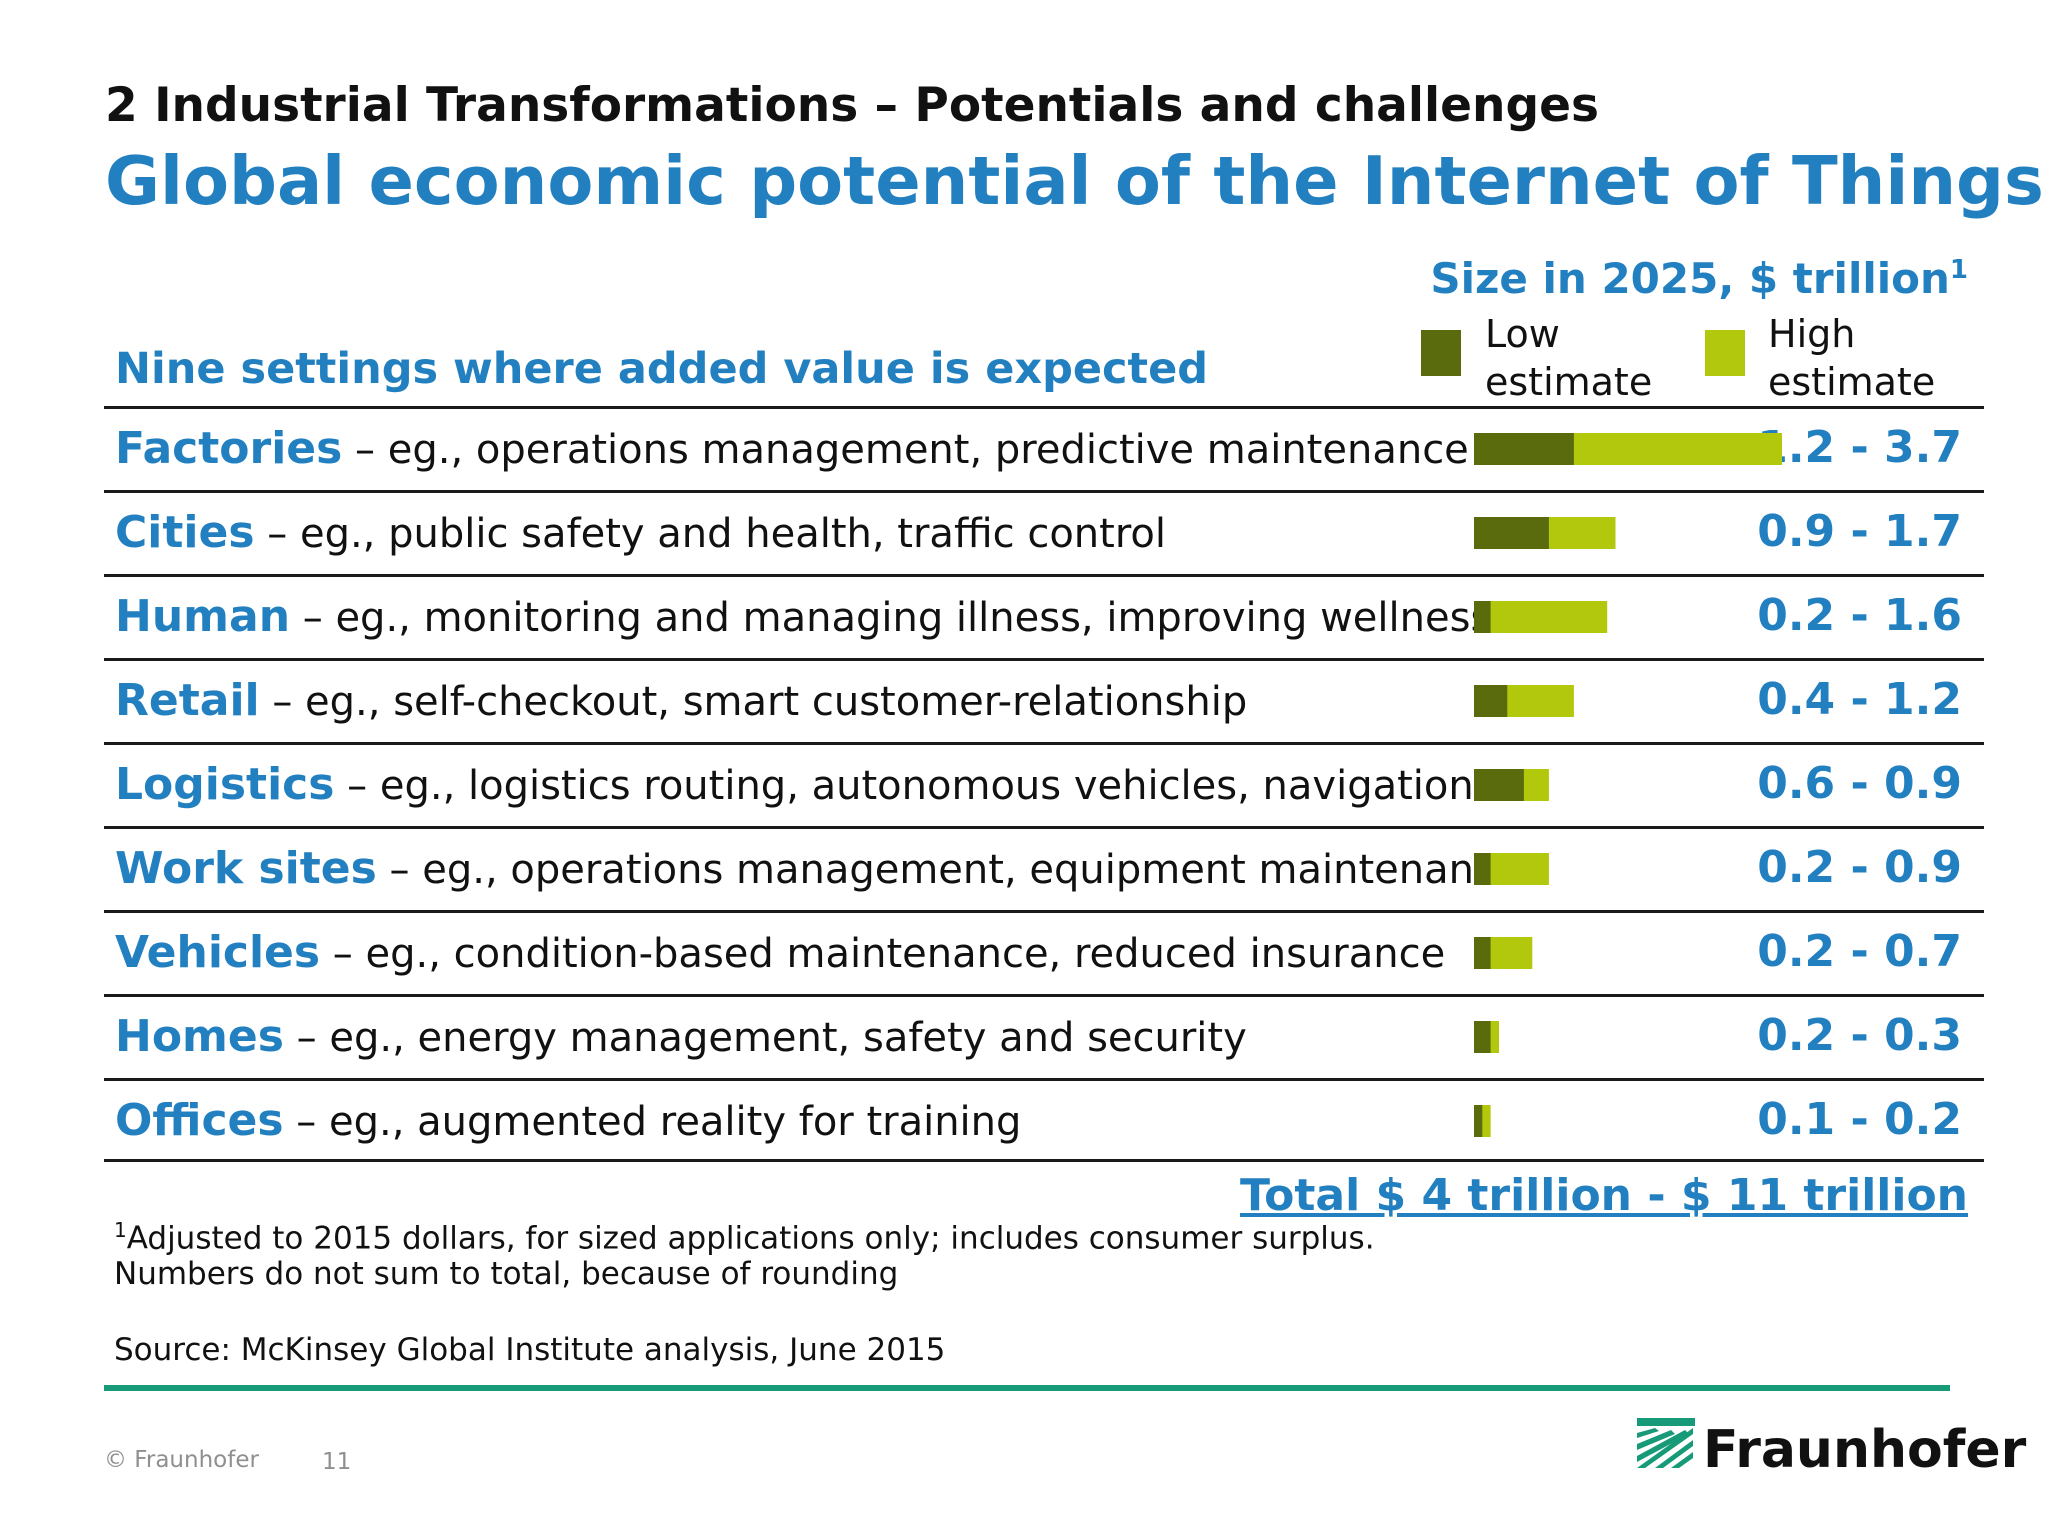 This screenshot has width=2048, height=1536. Describe the element at coordinates (1859, 783) in the screenshot. I see `value-range: 0.6 - 0.9` at that location.